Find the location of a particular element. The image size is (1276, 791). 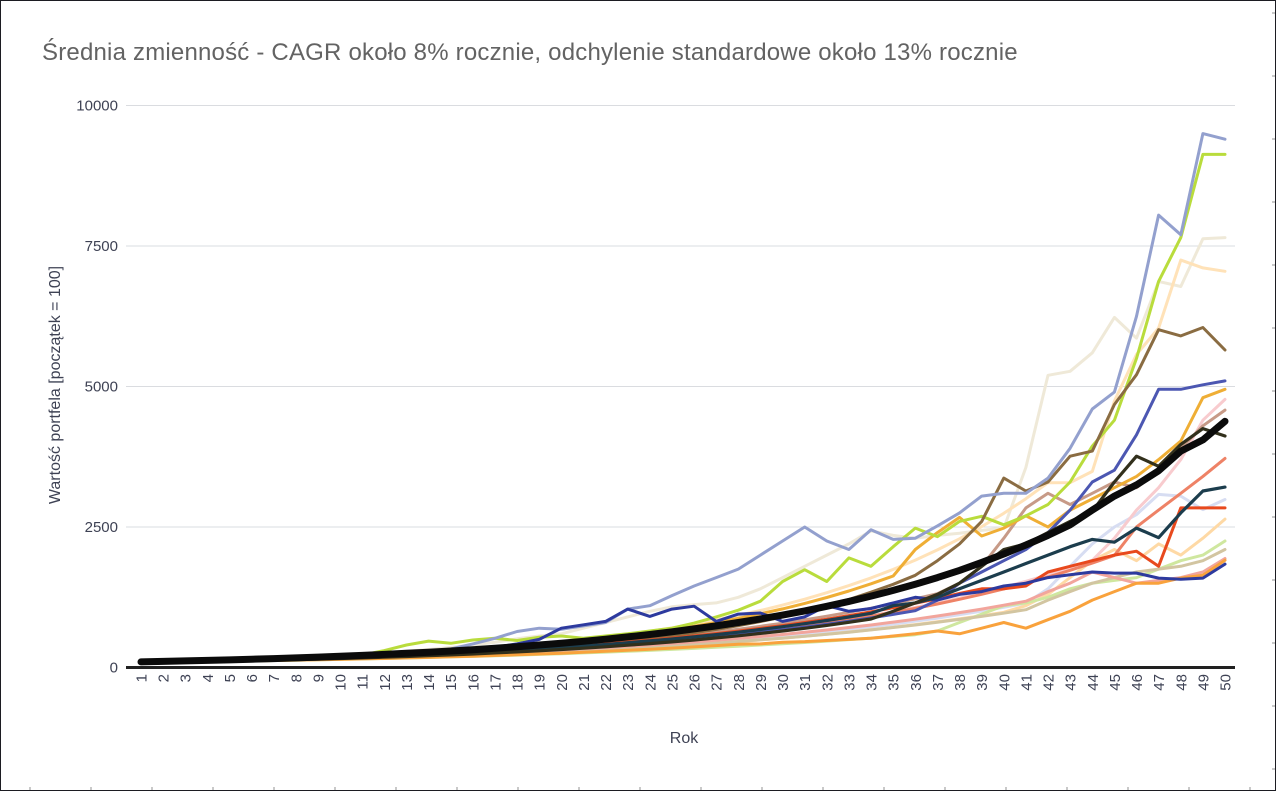

x-tick-label: 42 is located at coordinates (1049, 682).